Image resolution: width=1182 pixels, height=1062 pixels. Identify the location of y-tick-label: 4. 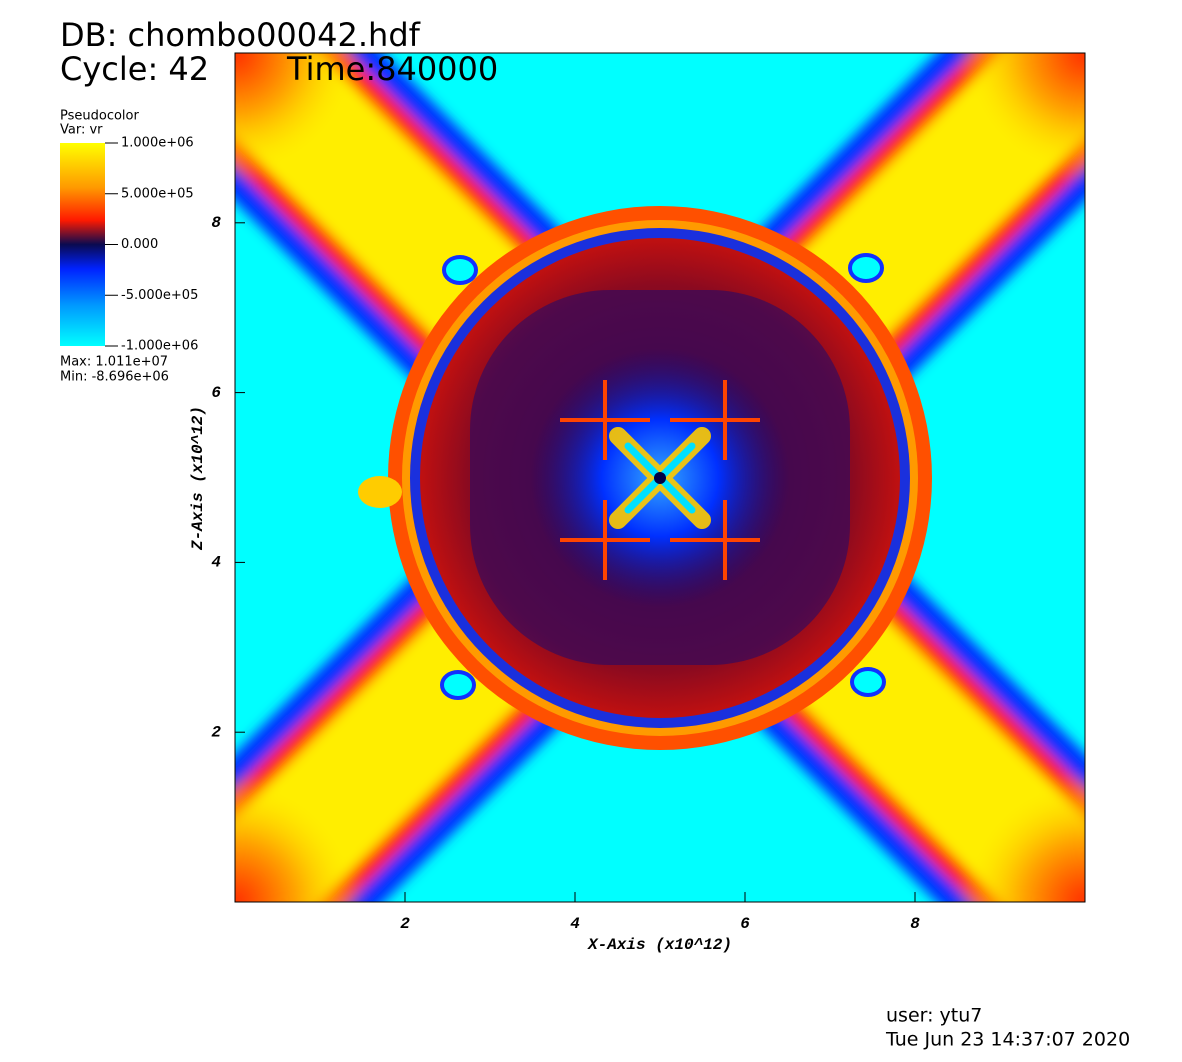
(216, 563).